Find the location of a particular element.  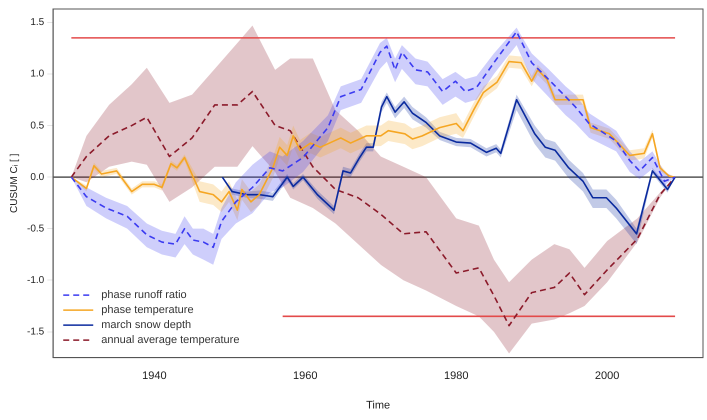

y-tick-label: 1.0 is located at coordinates (37, 74).